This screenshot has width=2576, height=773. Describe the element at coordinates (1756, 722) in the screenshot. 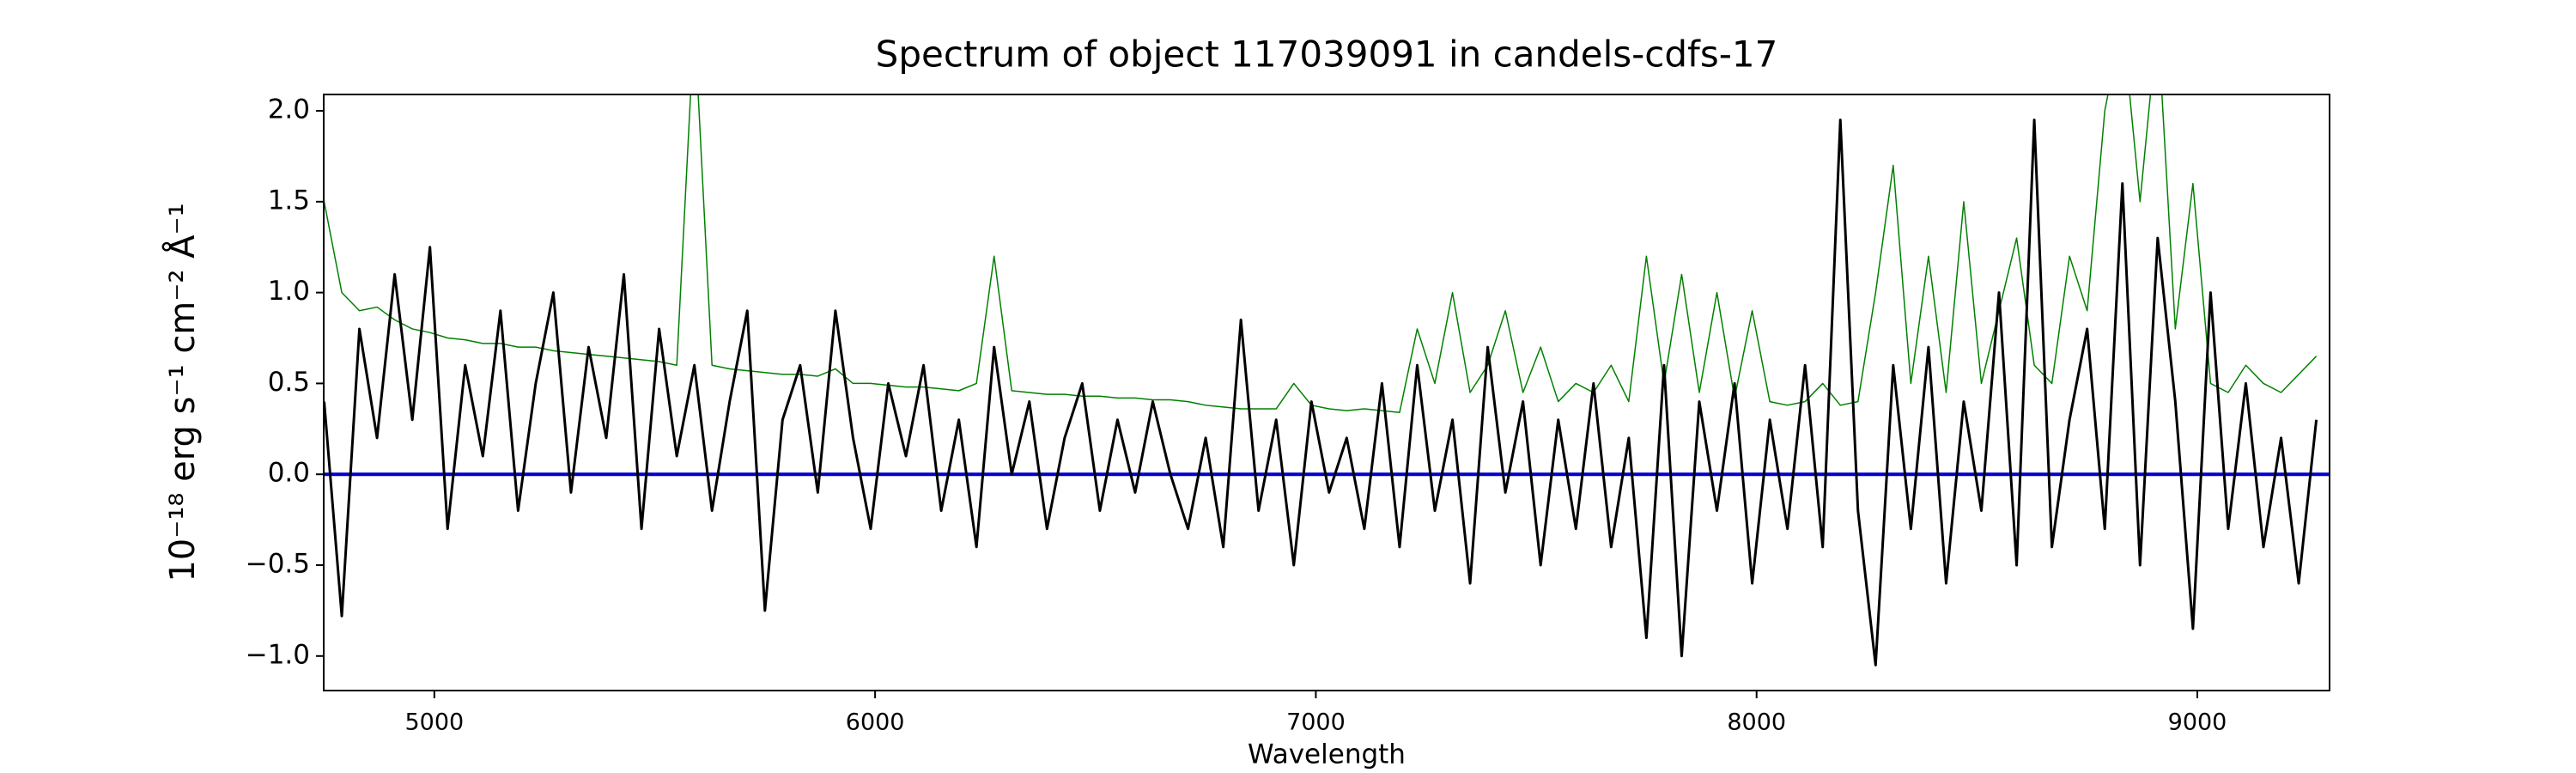

I see `x-tick-label: 8000` at that location.